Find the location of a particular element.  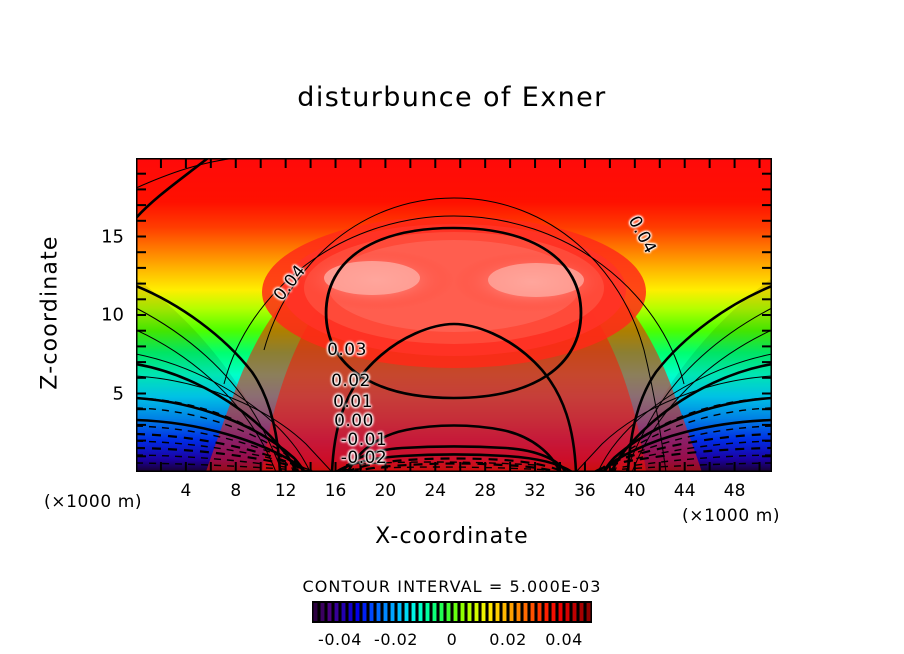

contour-label: 0.02 is located at coordinates (351, 381).